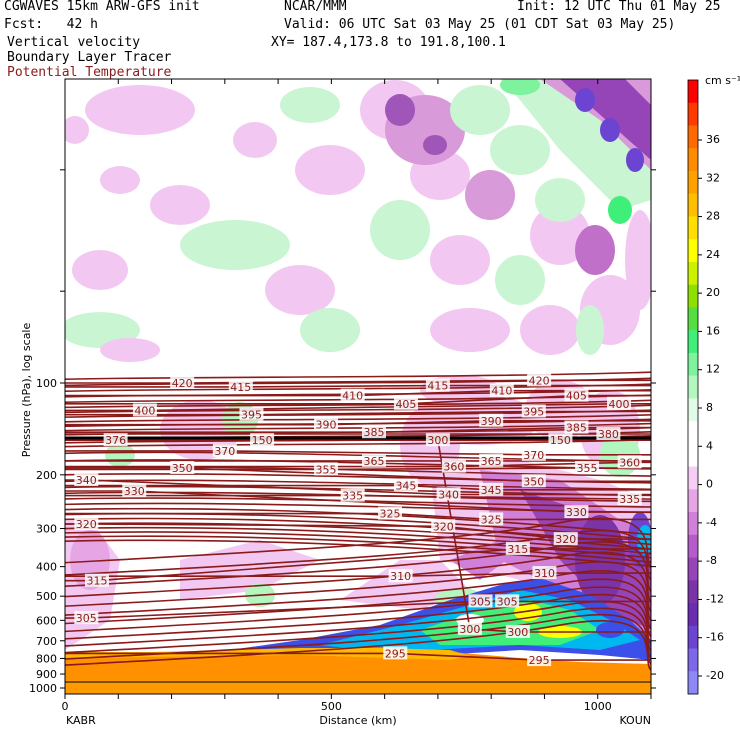 The width and height of the screenshot is (740, 740). What do you see at coordinates (46, 674) in the screenshot?
I see `y-tick-label: 900` at bounding box center [46, 674].